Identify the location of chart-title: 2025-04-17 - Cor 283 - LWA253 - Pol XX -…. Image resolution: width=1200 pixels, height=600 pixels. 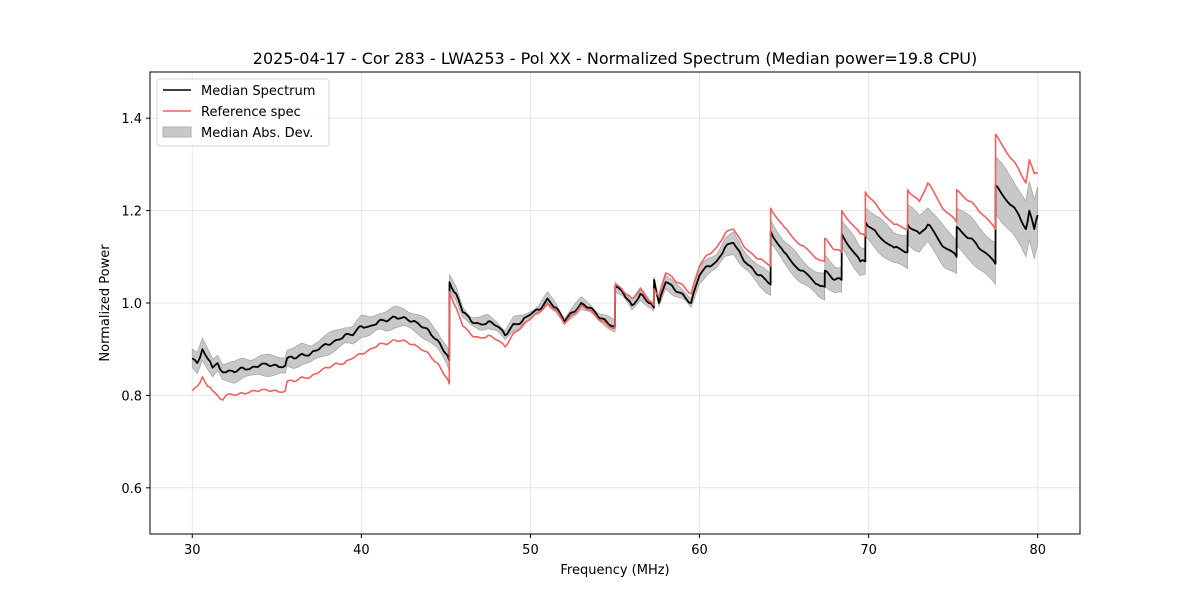
(615, 58).